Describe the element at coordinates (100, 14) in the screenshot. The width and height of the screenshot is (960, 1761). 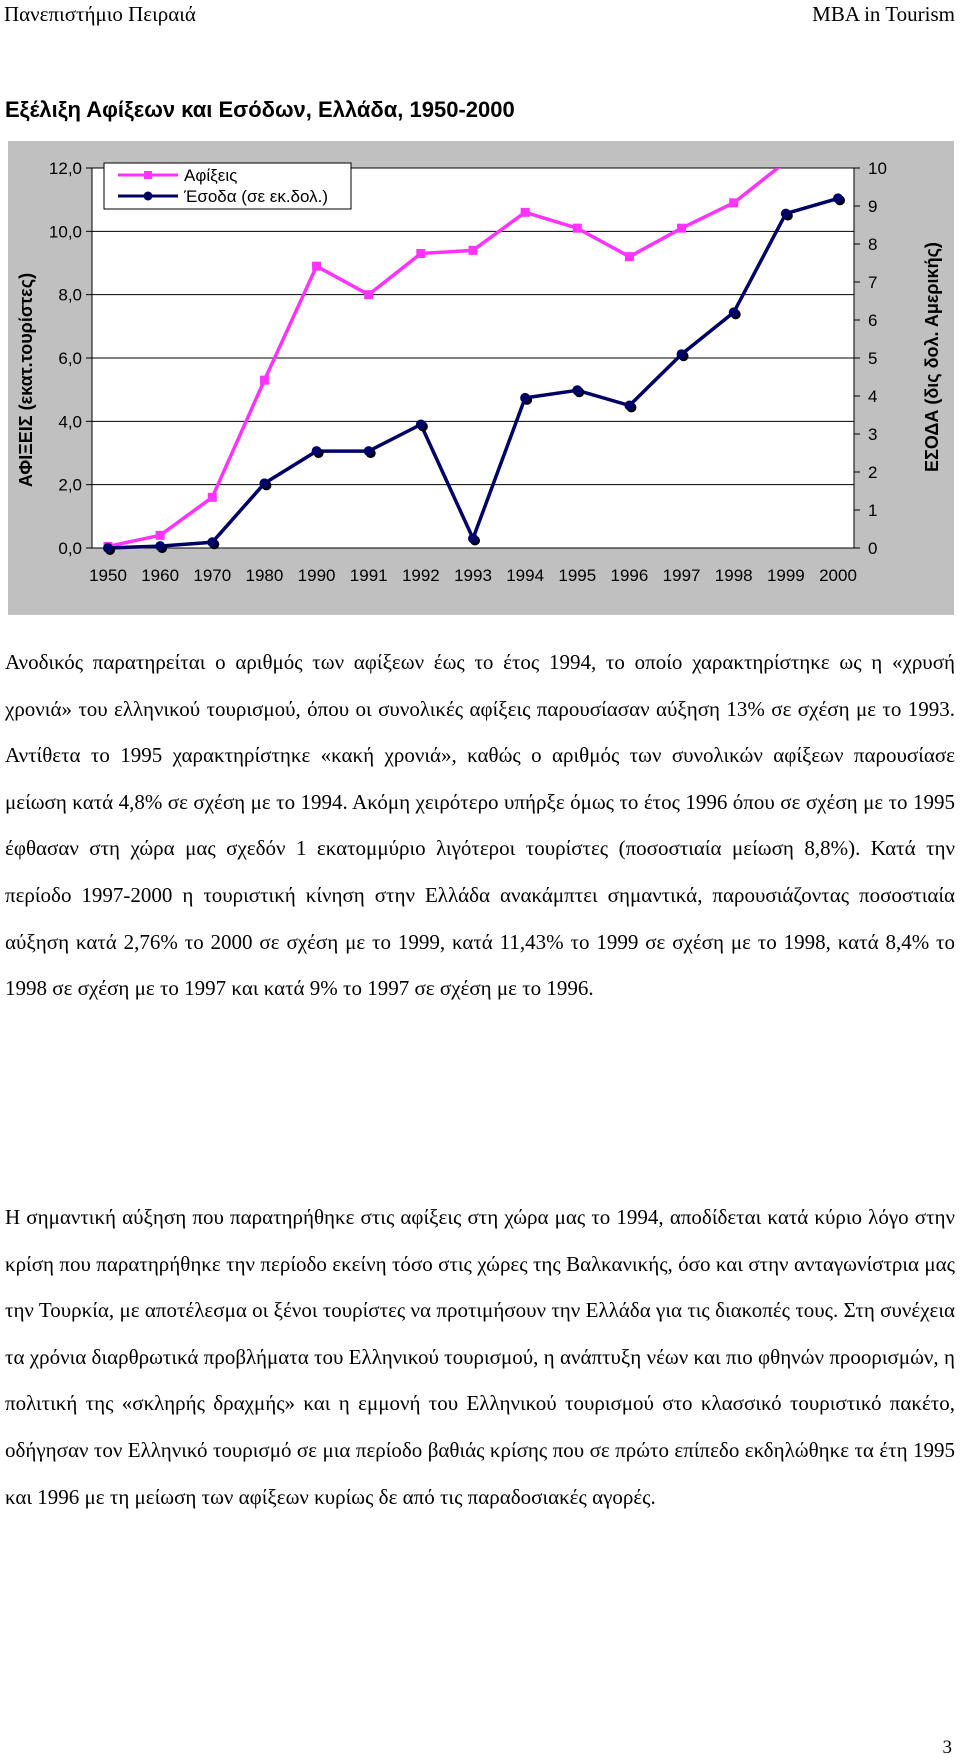
I see `header-university: Πανεπιστήμιο Πειραιά` at that location.